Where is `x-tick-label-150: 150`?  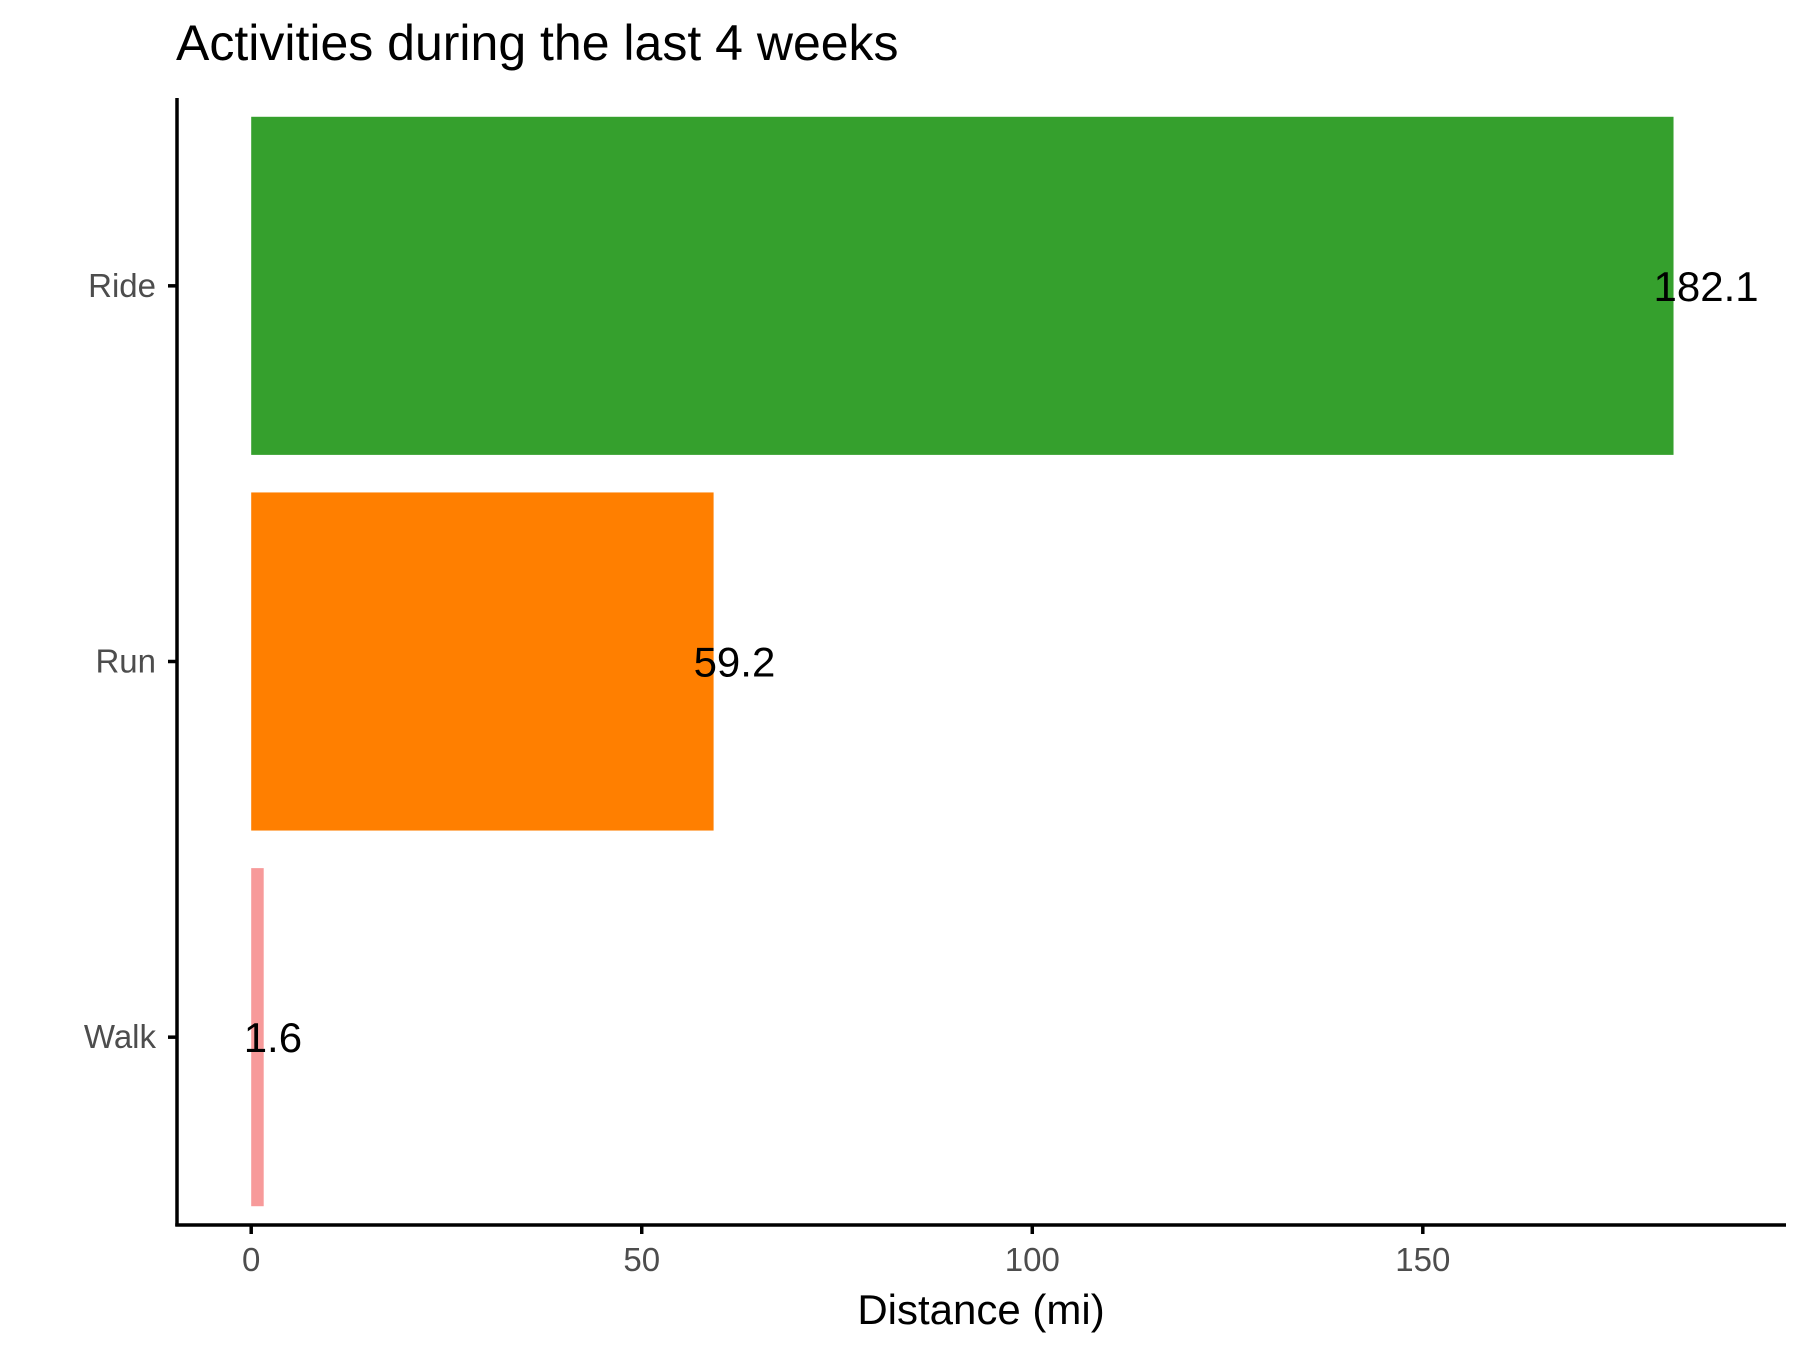
x-tick-label-150: 150 is located at coordinates (1422, 1259).